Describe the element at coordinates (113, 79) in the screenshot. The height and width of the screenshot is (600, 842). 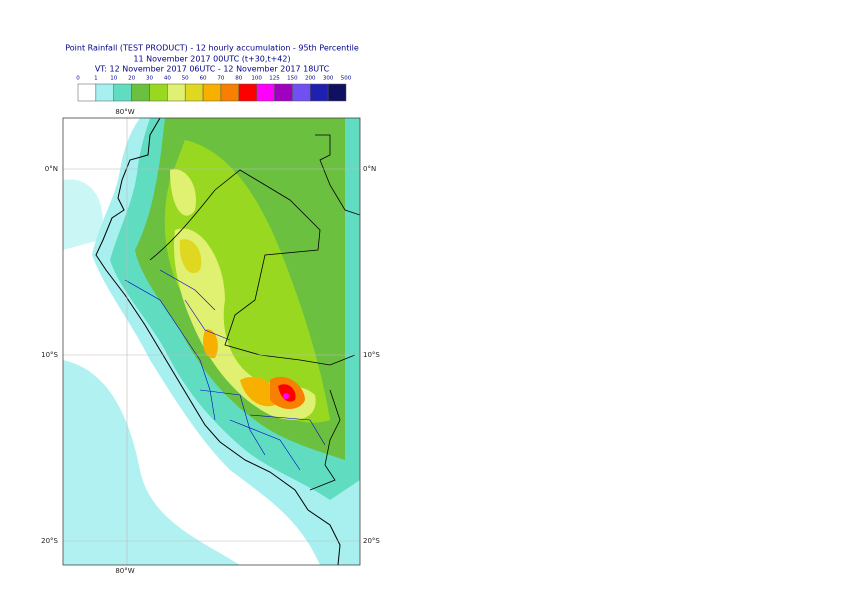
I see `legend-label: 10` at that location.